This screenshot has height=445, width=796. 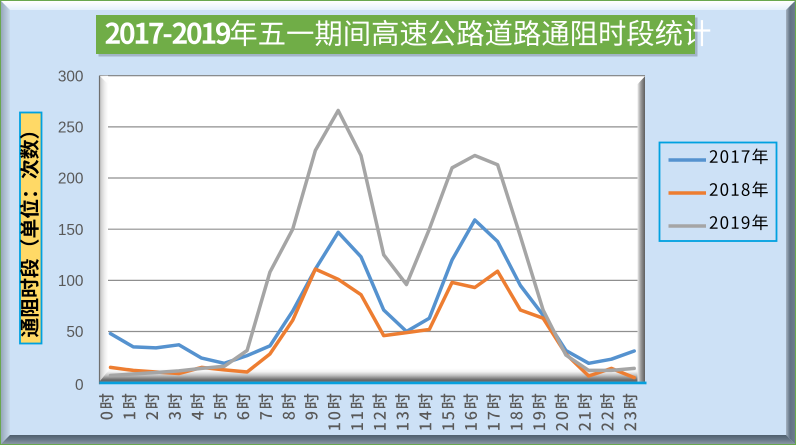 What do you see at coordinates (79, 385) in the screenshot?
I see `svg-text: 0` at bounding box center [79, 385].